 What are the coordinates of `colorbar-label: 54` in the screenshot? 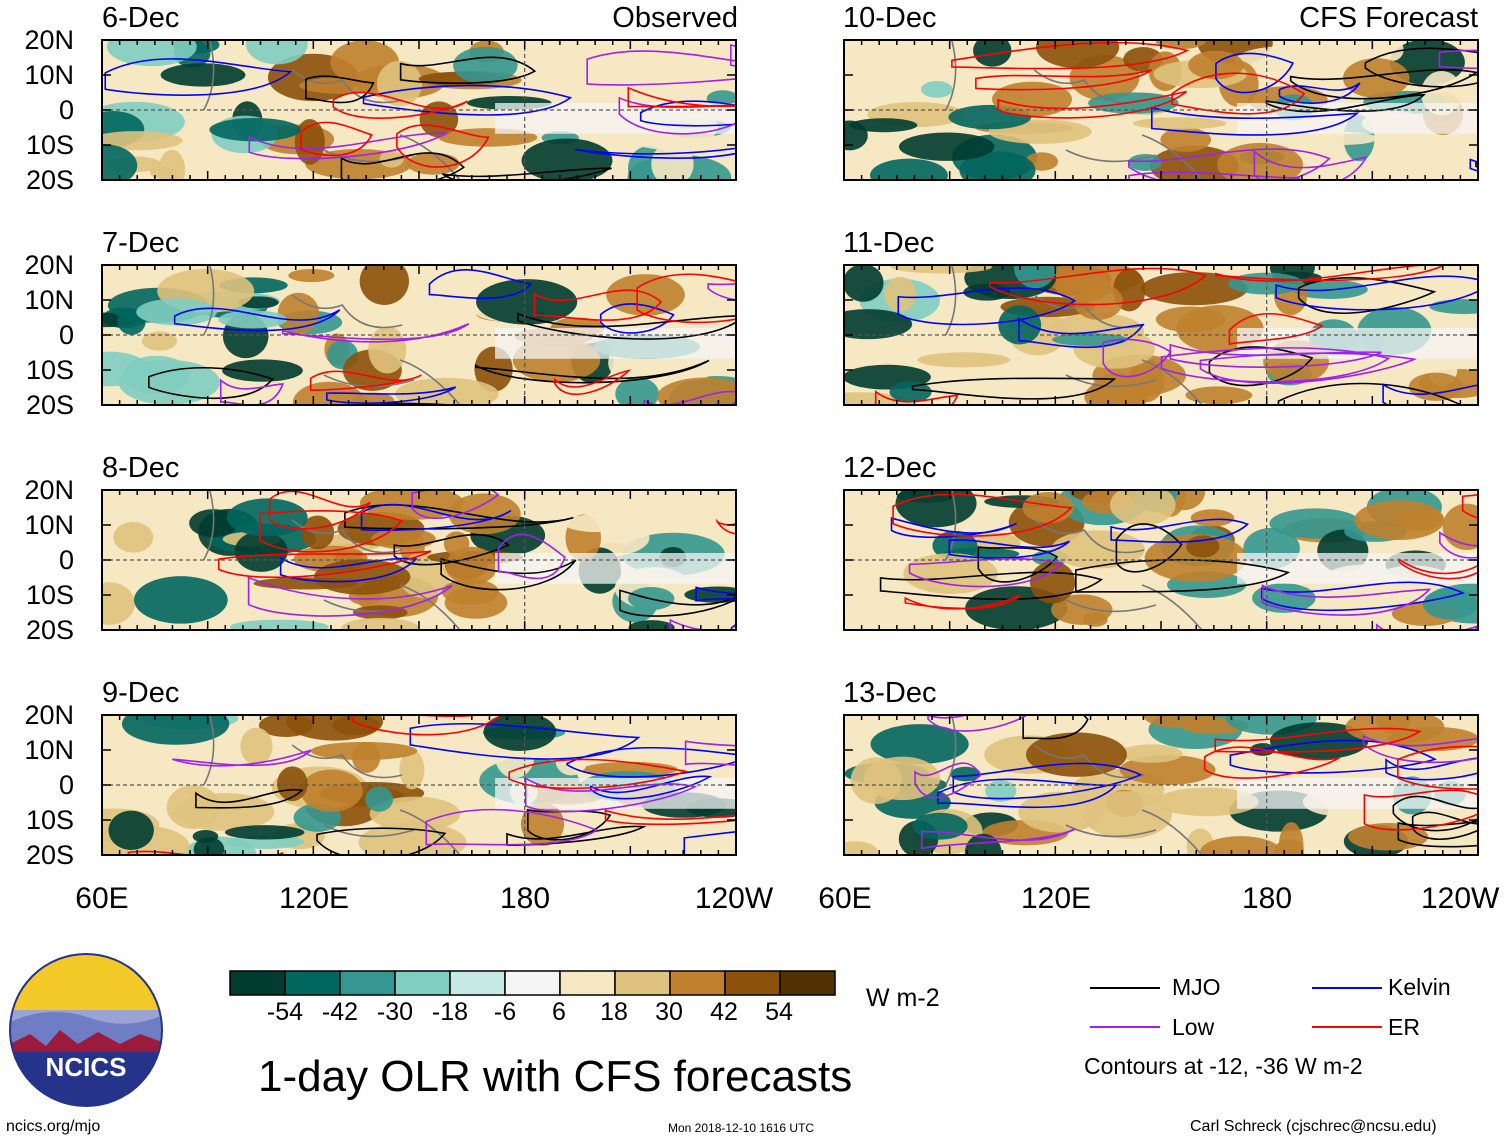 It's located at (779, 1012).